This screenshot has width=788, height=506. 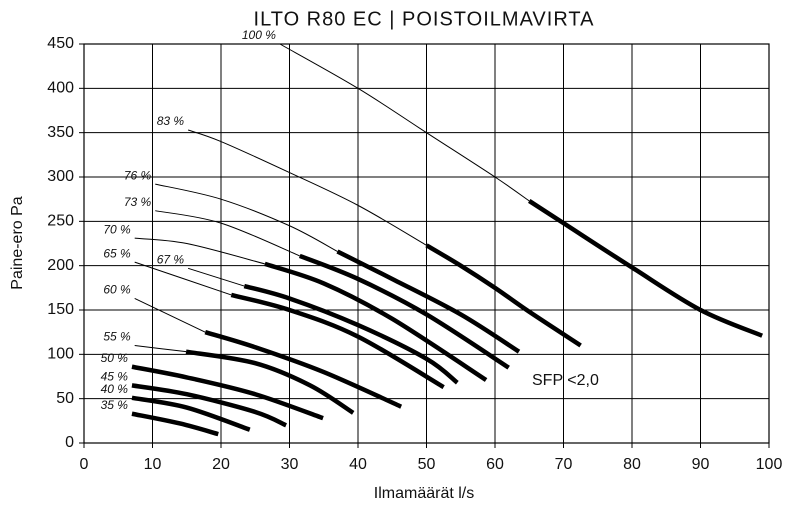 What do you see at coordinates (290, 464) in the screenshot?
I see `x-tick-label: 30` at bounding box center [290, 464].